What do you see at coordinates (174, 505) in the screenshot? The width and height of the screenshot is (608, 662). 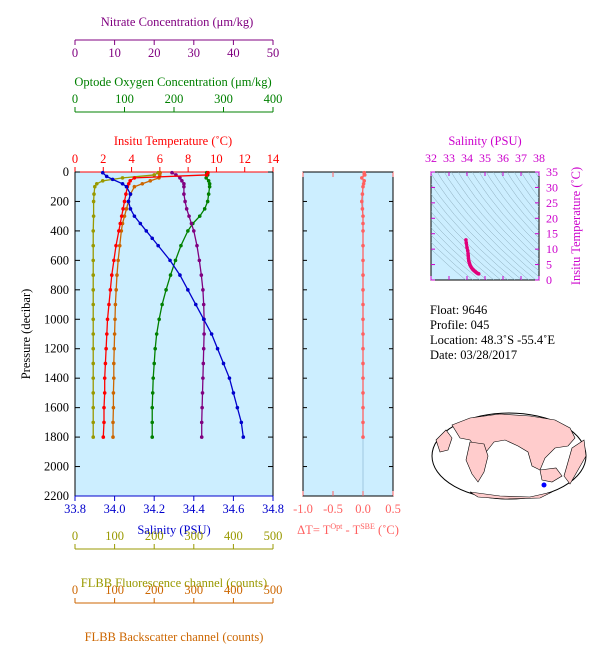 I see `salinity-axis: 33.8 34.0 34.2 34.4 34.6 34.8` at bounding box center [174, 505].